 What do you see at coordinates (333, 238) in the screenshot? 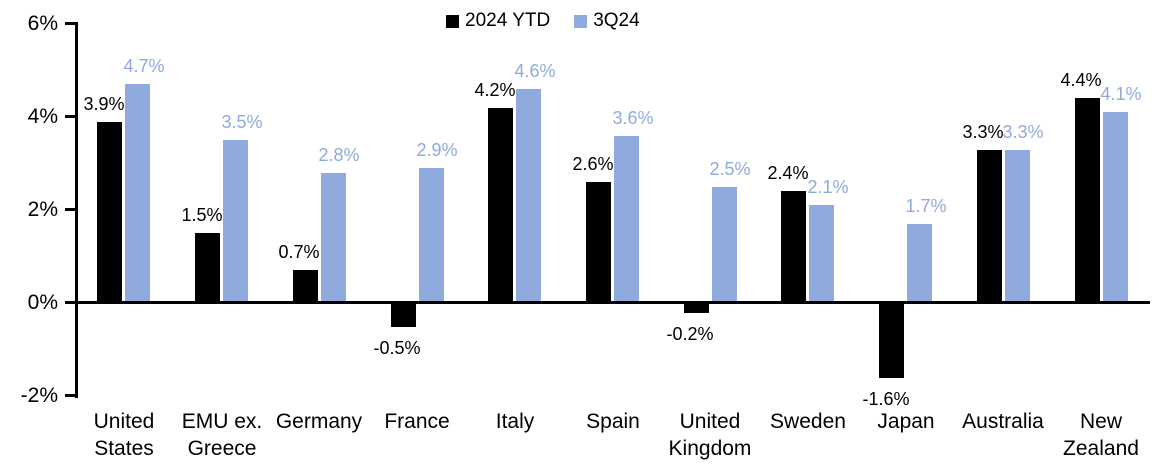
I see `bar-3q24-germany` at bounding box center [333, 238].